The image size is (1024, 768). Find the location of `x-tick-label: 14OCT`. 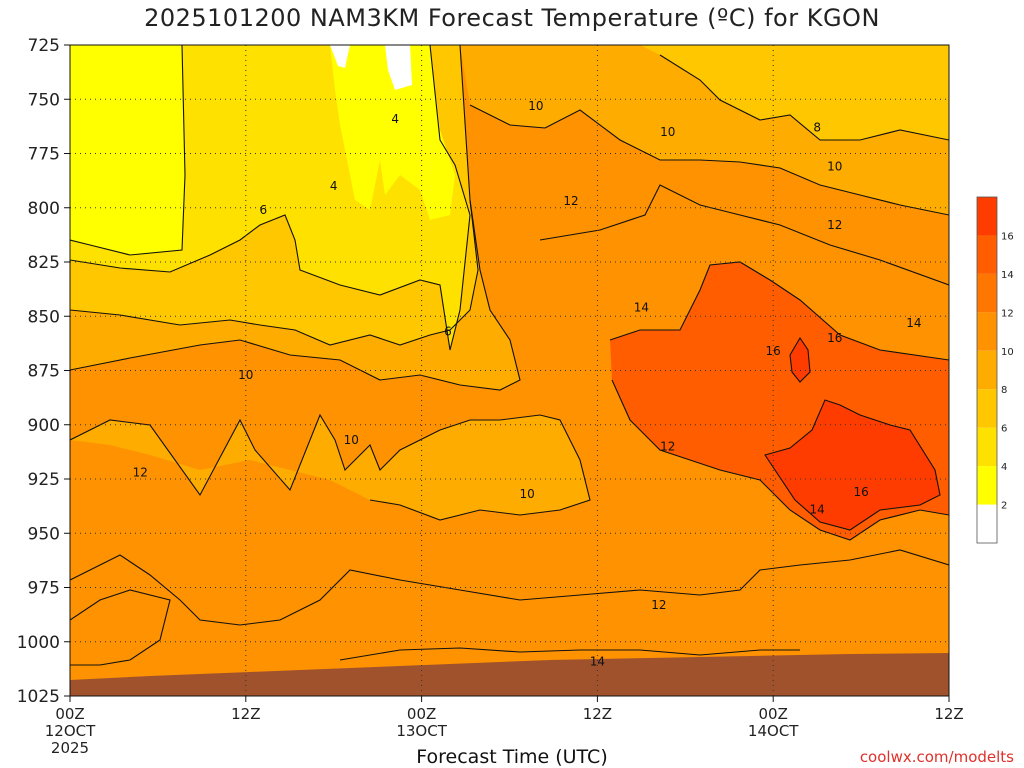

x-tick-label: 14OCT is located at coordinates (773, 731).